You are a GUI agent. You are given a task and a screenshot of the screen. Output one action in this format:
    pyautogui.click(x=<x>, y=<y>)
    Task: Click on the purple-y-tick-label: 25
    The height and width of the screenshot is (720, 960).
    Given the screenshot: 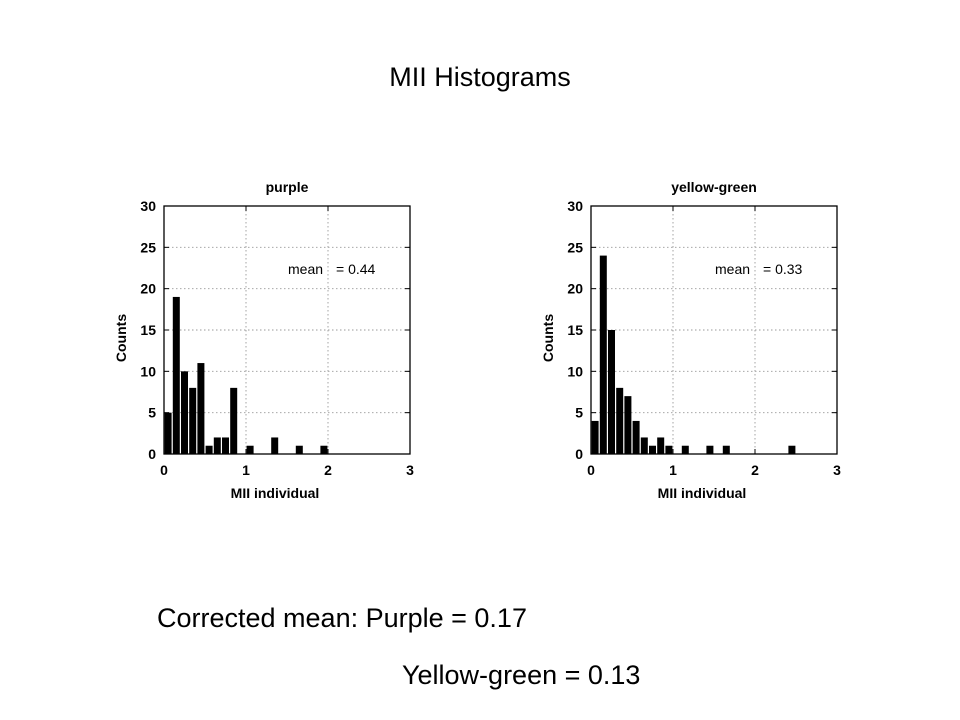 What is the action you would take?
    pyautogui.click(x=148, y=247)
    